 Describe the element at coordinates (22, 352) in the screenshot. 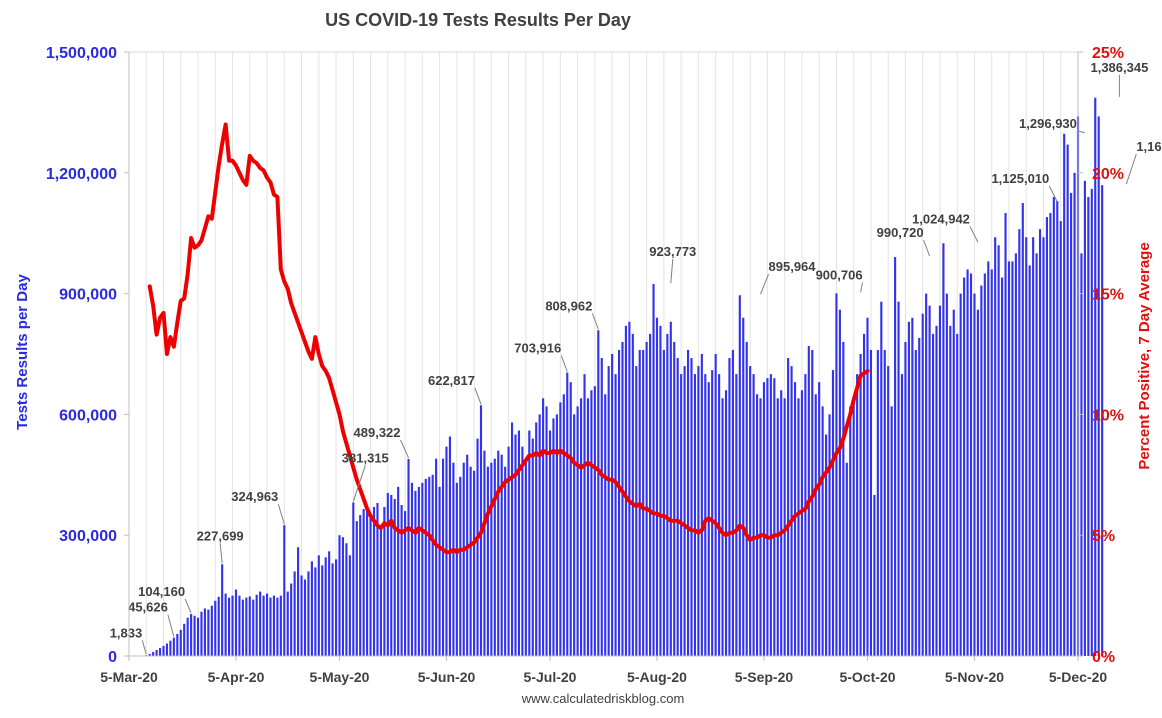

I see `y-axis-label-left: Tests Results per Day` at that location.